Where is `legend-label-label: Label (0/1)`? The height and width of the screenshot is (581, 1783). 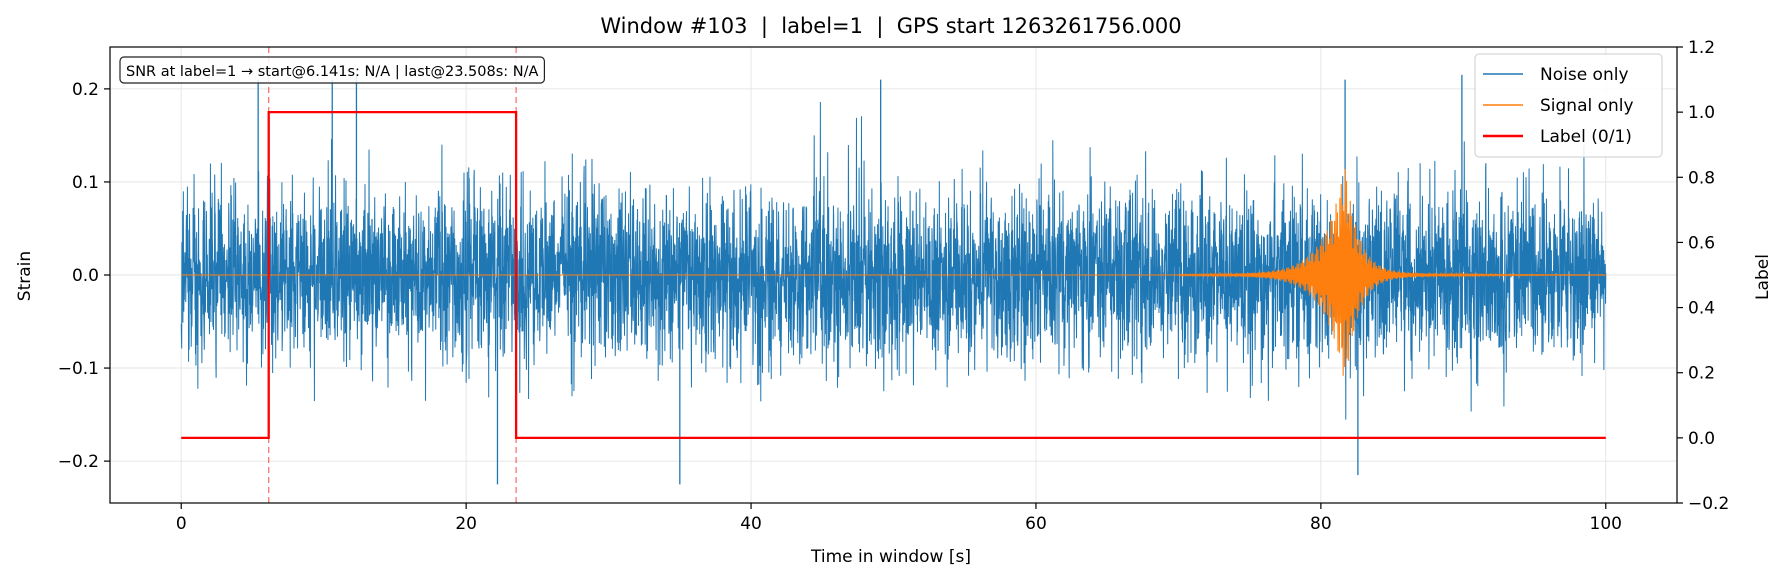 legend-label-label: Label (0/1) is located at coordinates (1586, 137).